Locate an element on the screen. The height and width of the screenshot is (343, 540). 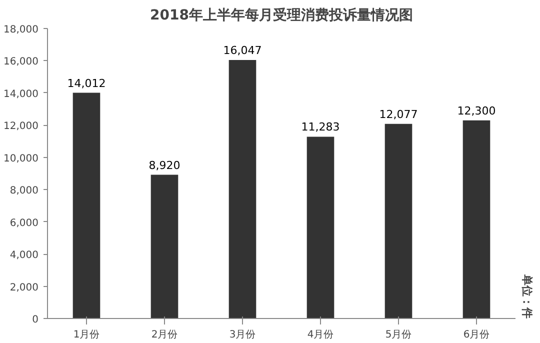
text: 单位：件 is located at coordinates (527, 296).